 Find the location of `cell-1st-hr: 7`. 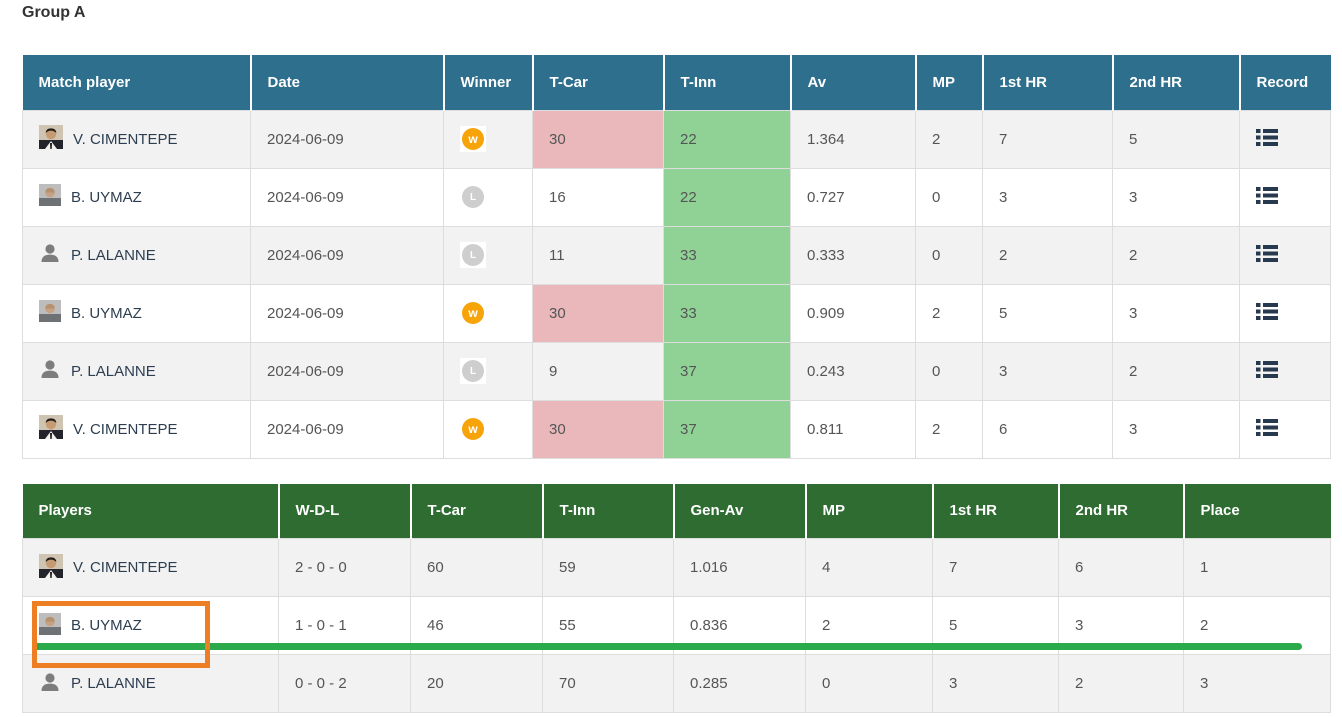

cell-1st-hr: 7 is located at coordinates (995, 567).